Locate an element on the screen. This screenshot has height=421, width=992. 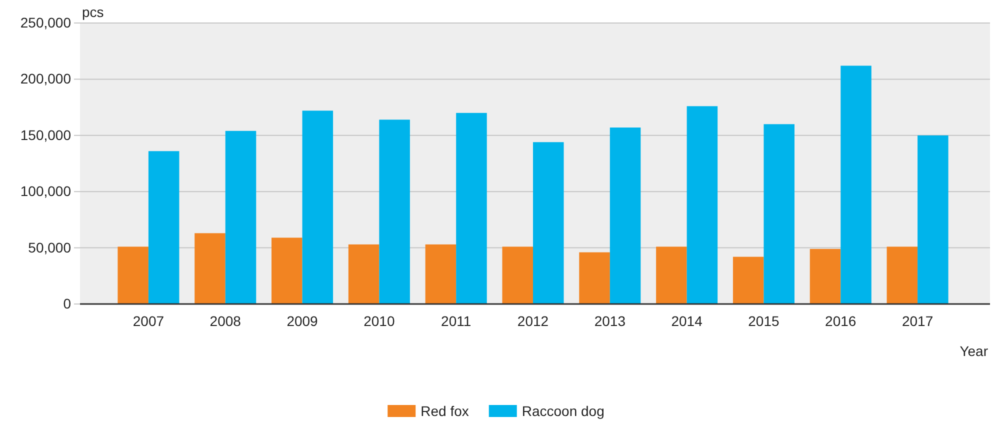
y-axis-title: pcs is located at coordinates (93, 12).